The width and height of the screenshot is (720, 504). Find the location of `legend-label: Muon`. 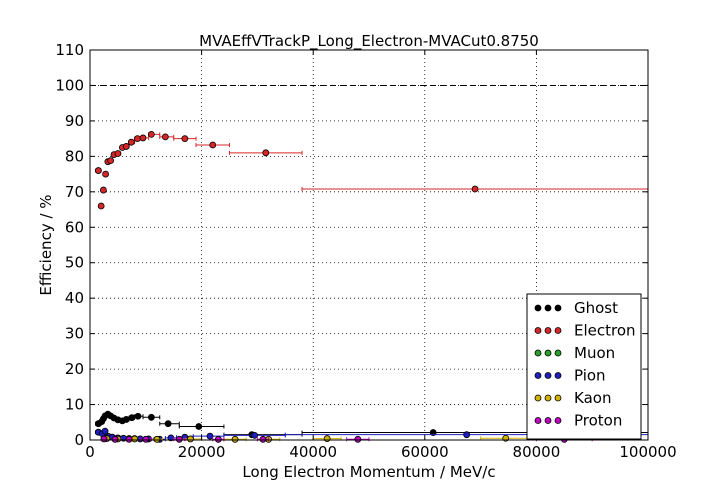

legend-label: Muon is located at coordinates (594, 353).